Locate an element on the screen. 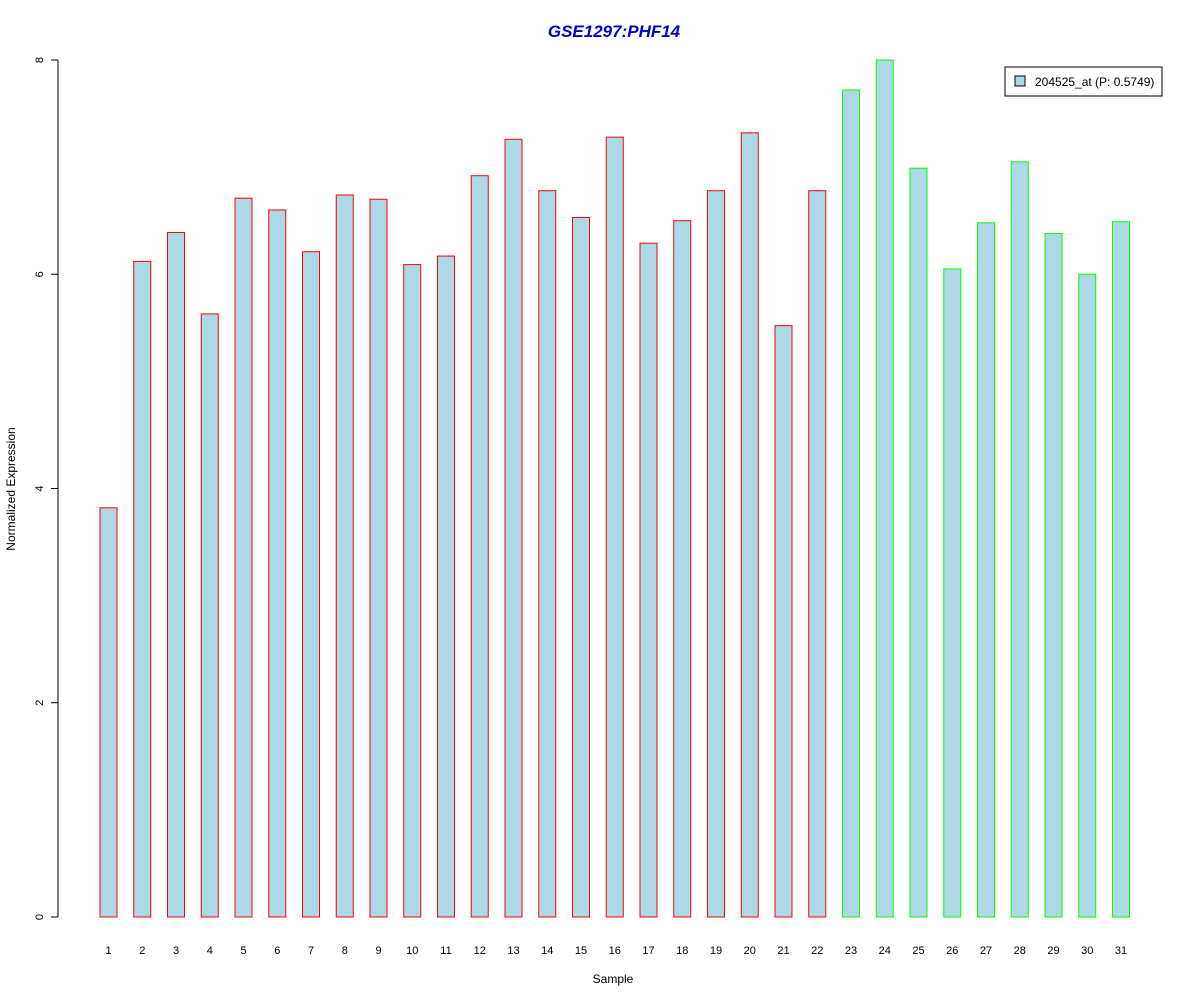 This screenshot has width=1200, height=1000. x-tick-label: 16 is located at coordinates (615, 951).